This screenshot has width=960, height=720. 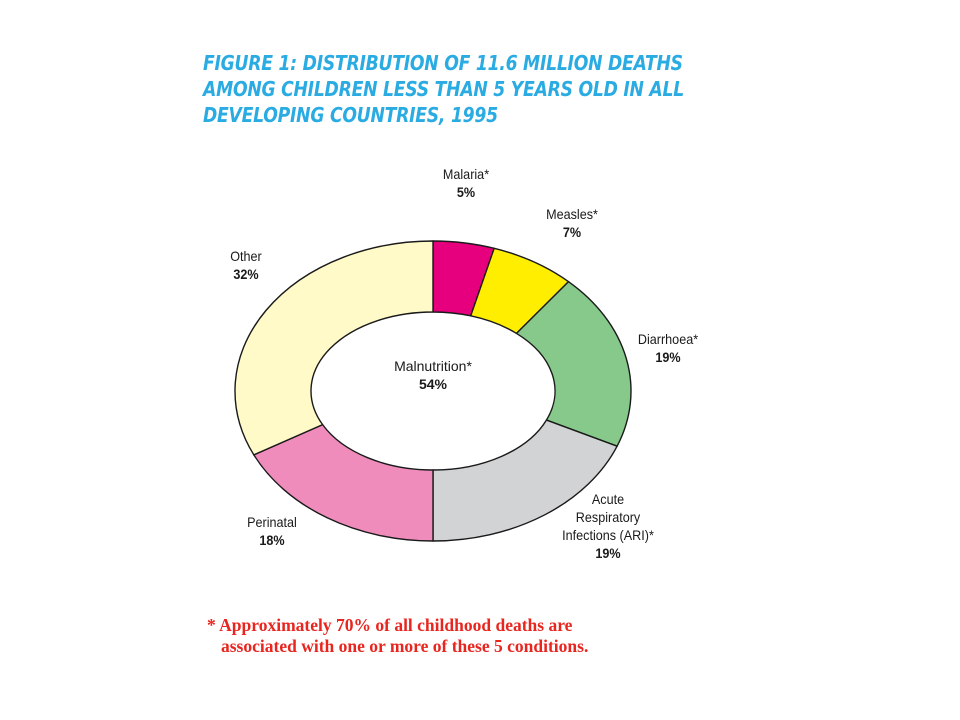 I want to click on slice-name-other: Other, so click(x=246, y=256).